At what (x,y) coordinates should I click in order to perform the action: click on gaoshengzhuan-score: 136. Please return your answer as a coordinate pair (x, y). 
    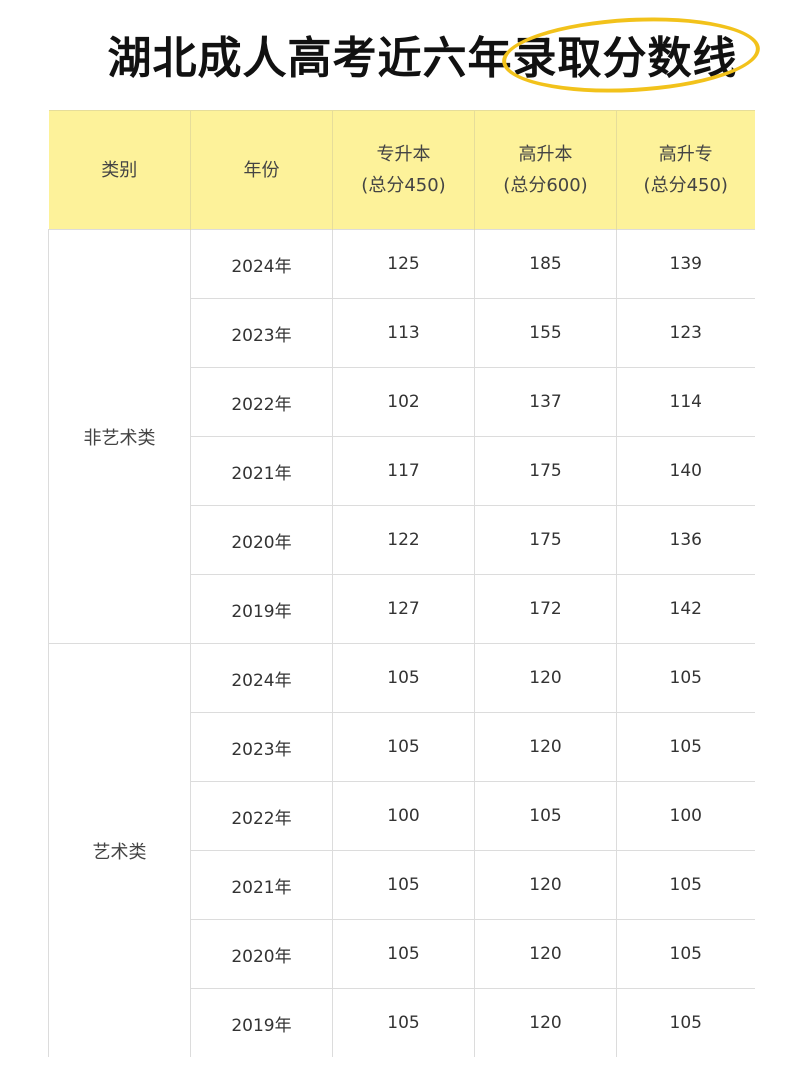
    Looking at the image, I should click on (685, 540).